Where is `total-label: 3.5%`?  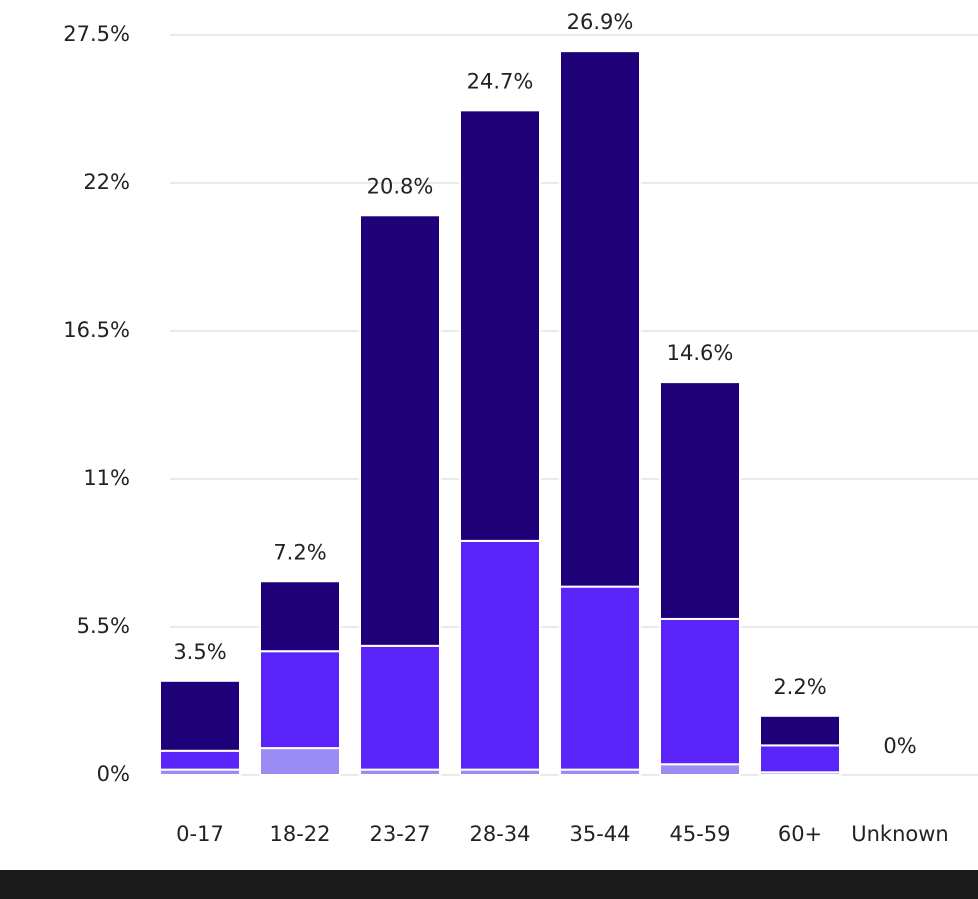
total-label: 3.5% is located at coordinates (199, 652).